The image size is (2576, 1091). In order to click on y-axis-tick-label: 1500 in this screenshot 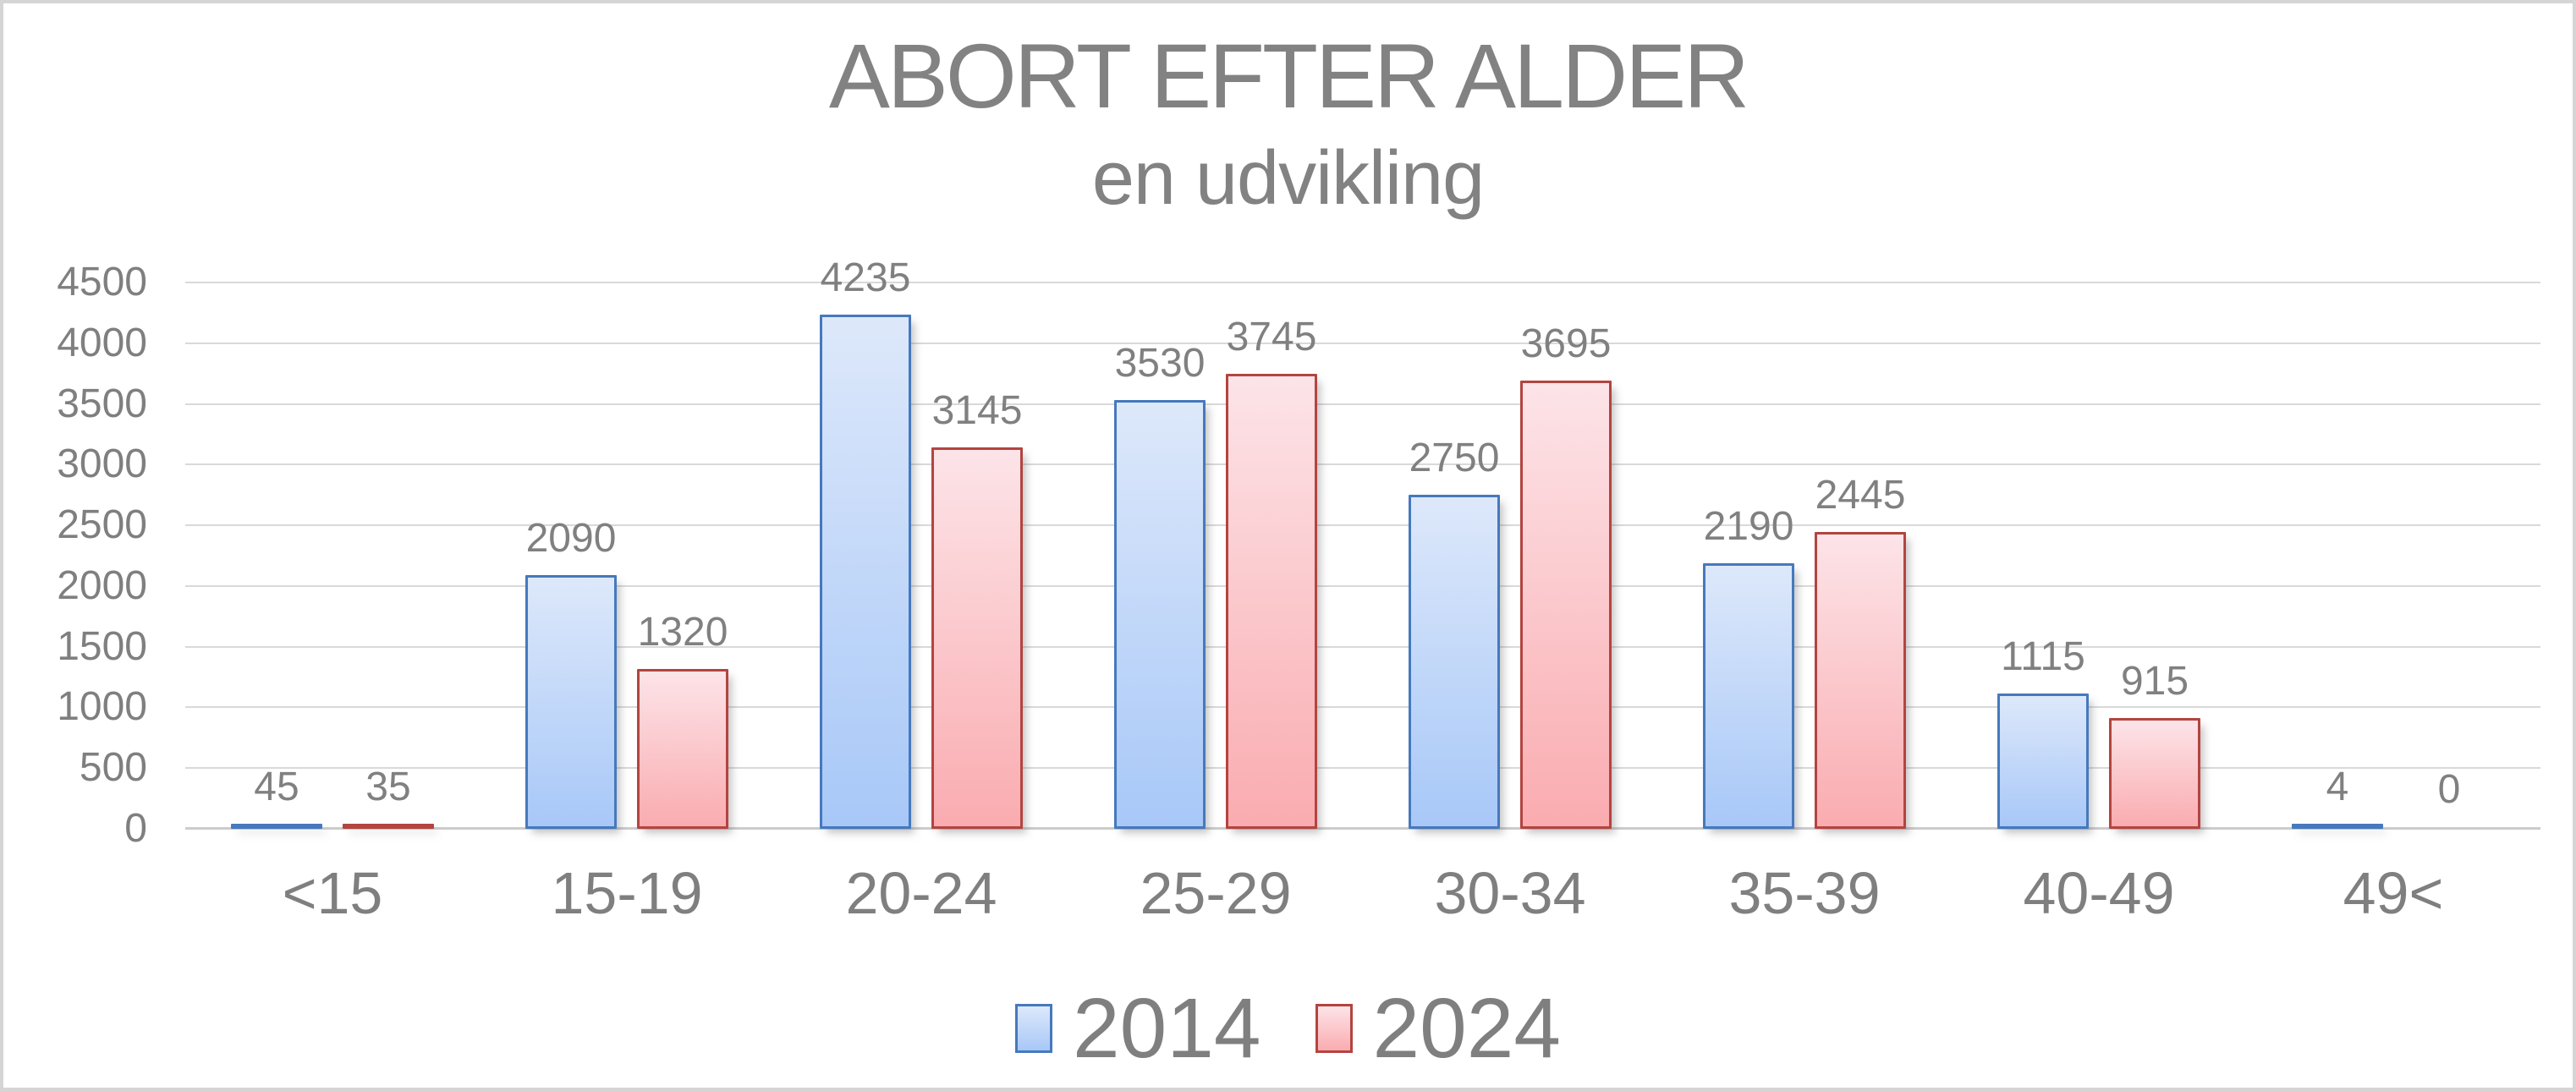, I will do `click(102, 646)`.